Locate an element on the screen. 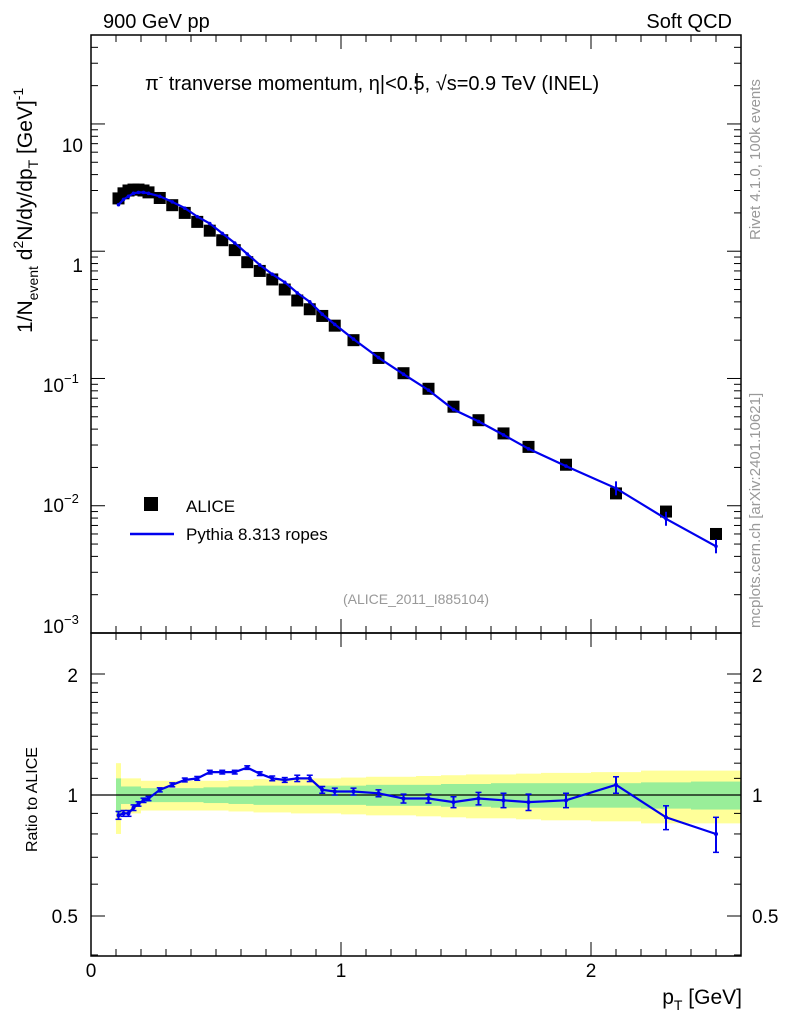 Image resolution: width=786 pixels, height=1024 pixels. main-y-tick-labels: 10 1 10 −1 10 −2 10 −3 is located at coordinates (63, 387).